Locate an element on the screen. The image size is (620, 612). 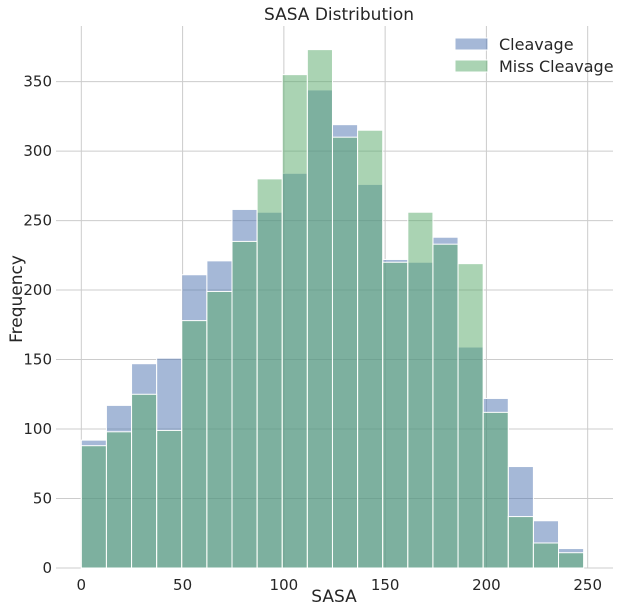
y-tick-label: 50 is located at coordinates (42, 499).